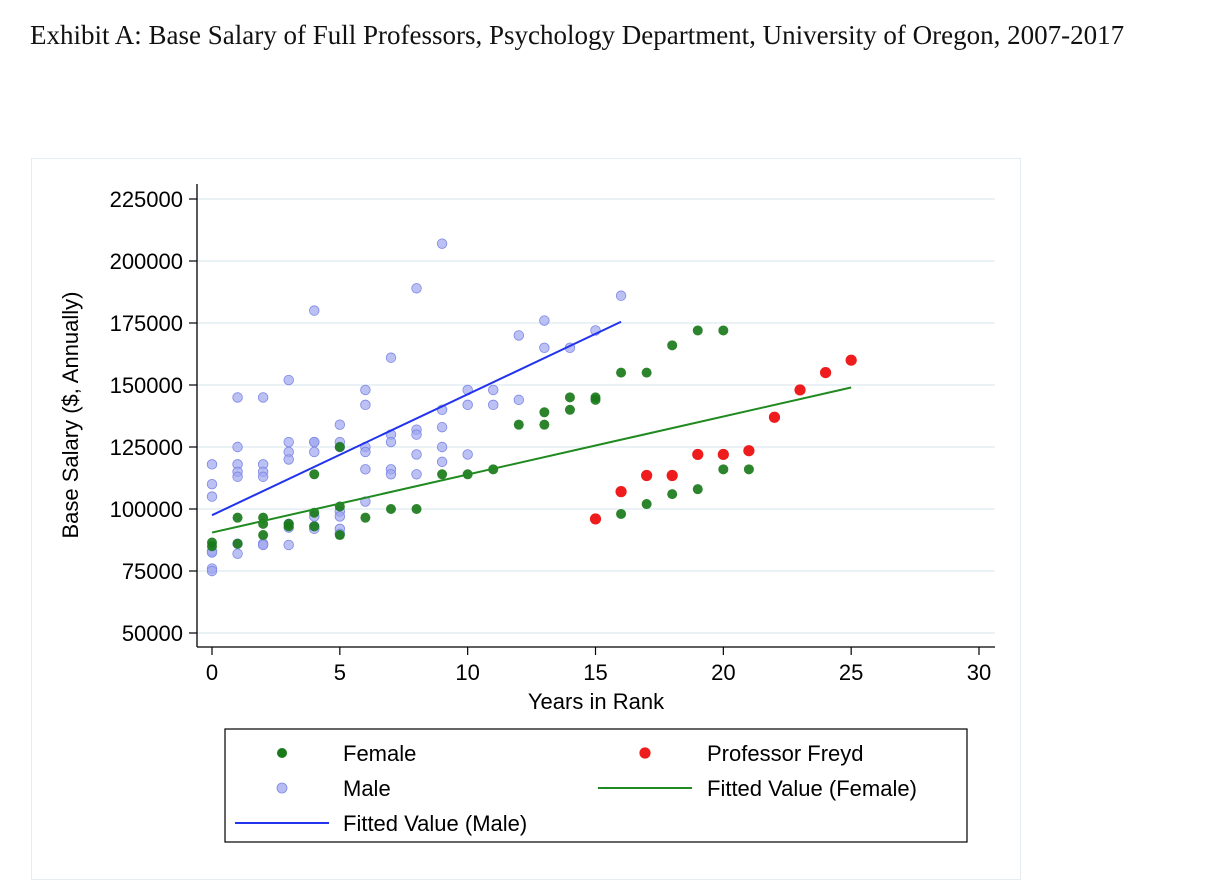  I want to click on male-points, so click(416, 407).